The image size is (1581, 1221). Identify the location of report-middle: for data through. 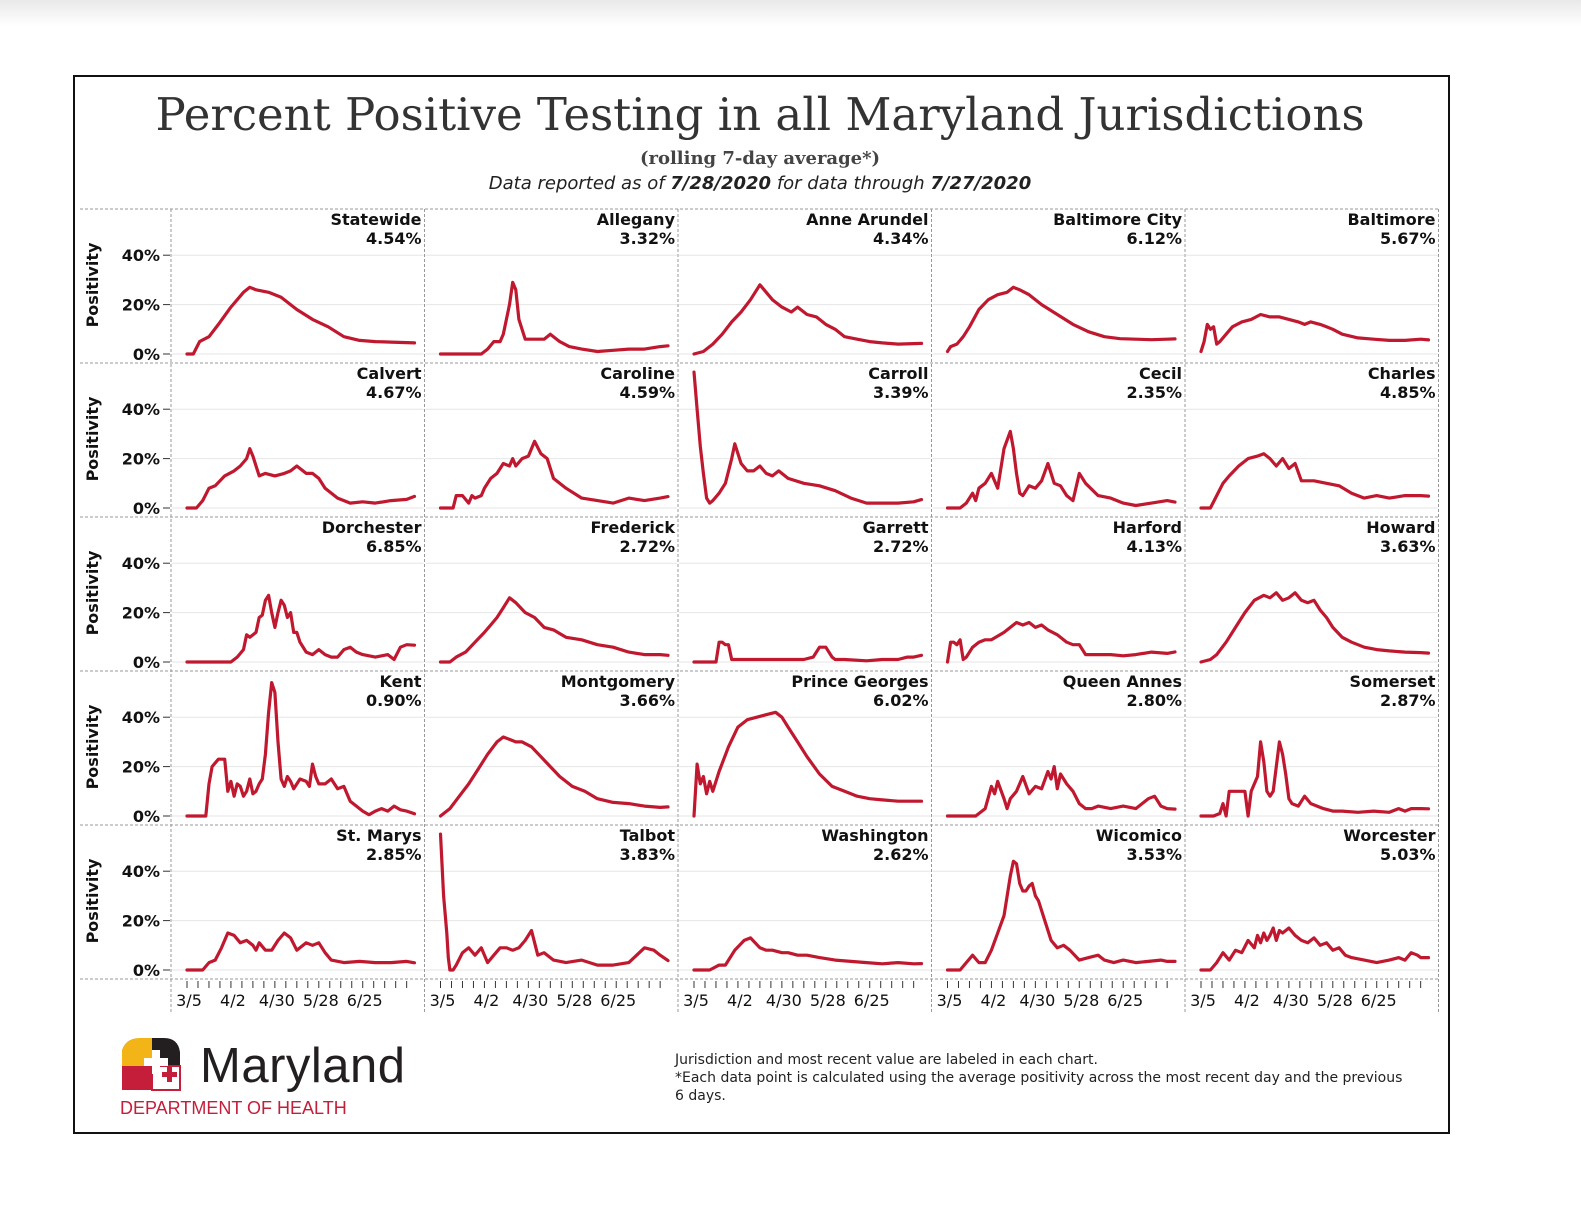
(851, 183).